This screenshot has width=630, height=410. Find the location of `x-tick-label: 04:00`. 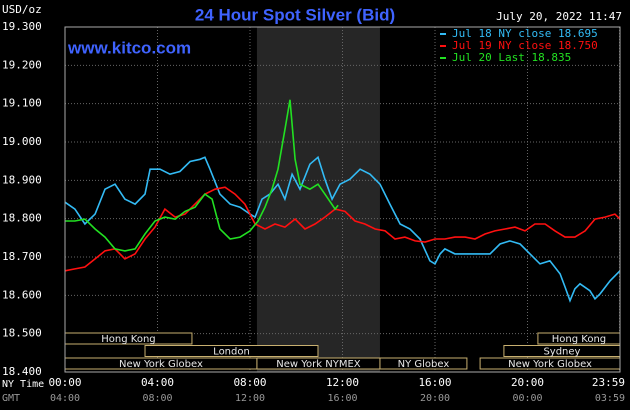

x-tick-label: 04:00 is located at coordinates (157, 382).